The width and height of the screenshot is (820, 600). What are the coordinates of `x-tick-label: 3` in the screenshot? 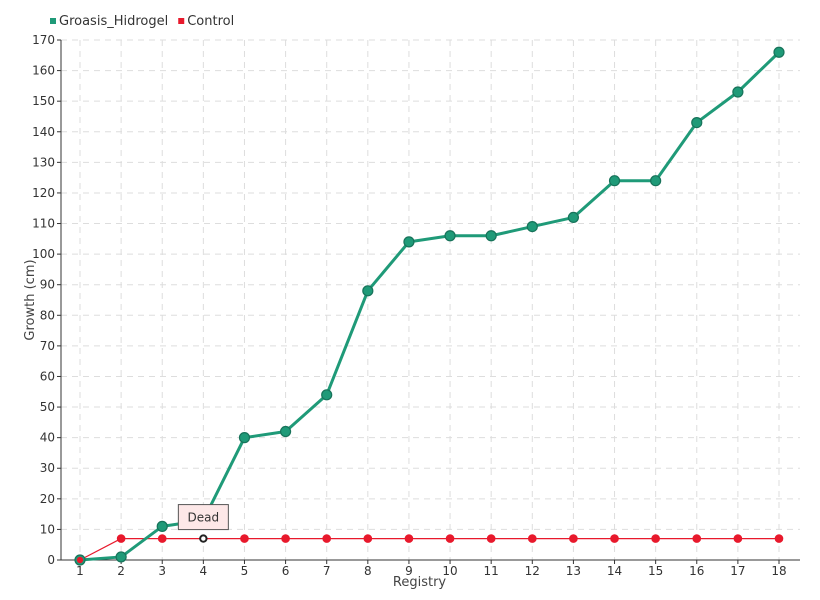 It's located at (162, 571).